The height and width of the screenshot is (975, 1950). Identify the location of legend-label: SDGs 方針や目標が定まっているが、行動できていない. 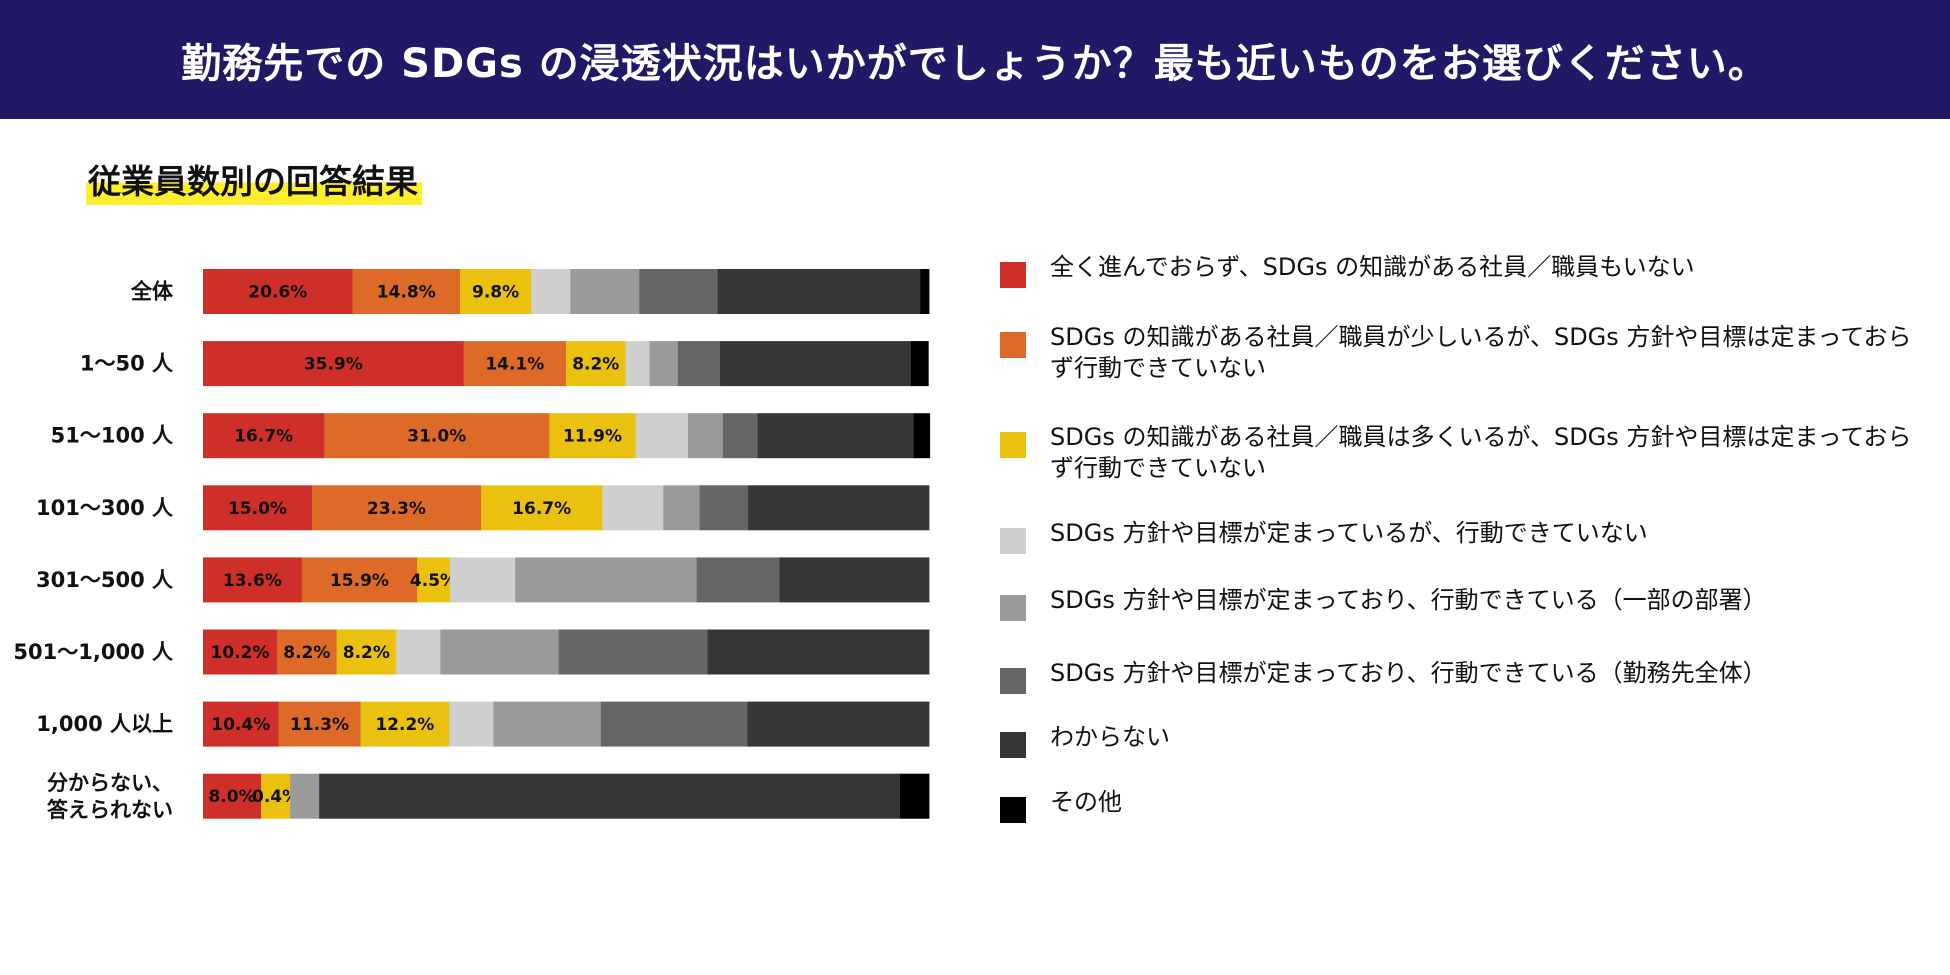
(1349, 533).